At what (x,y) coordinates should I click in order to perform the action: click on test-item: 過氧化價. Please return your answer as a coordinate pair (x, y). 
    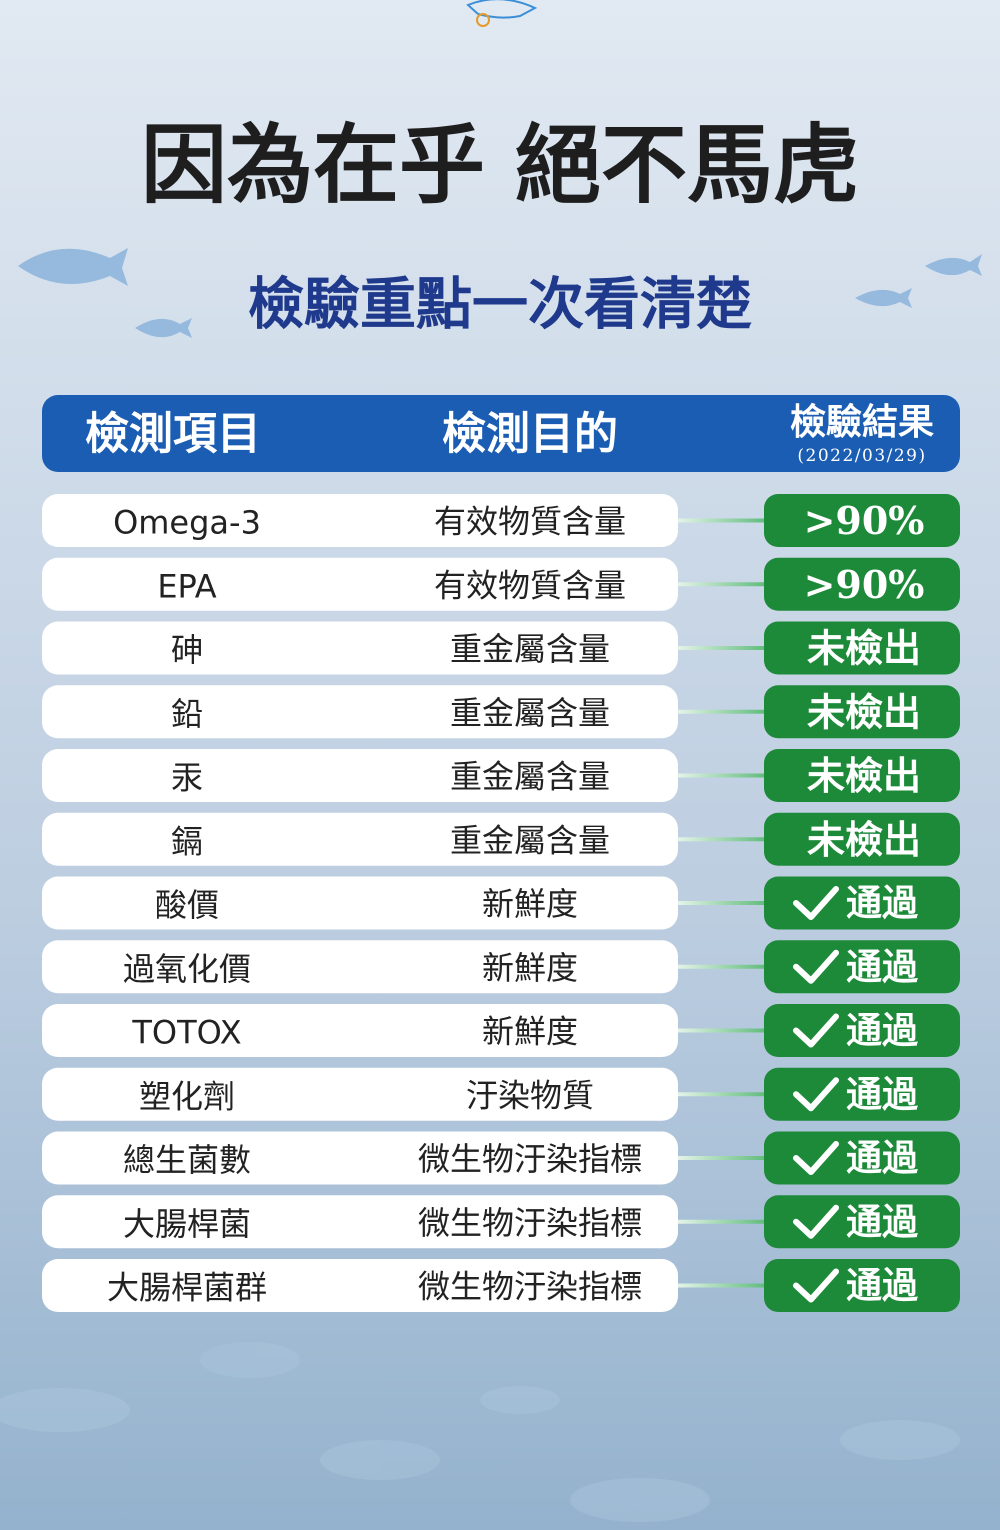
    Looking at the image, I should click on (187, 969).